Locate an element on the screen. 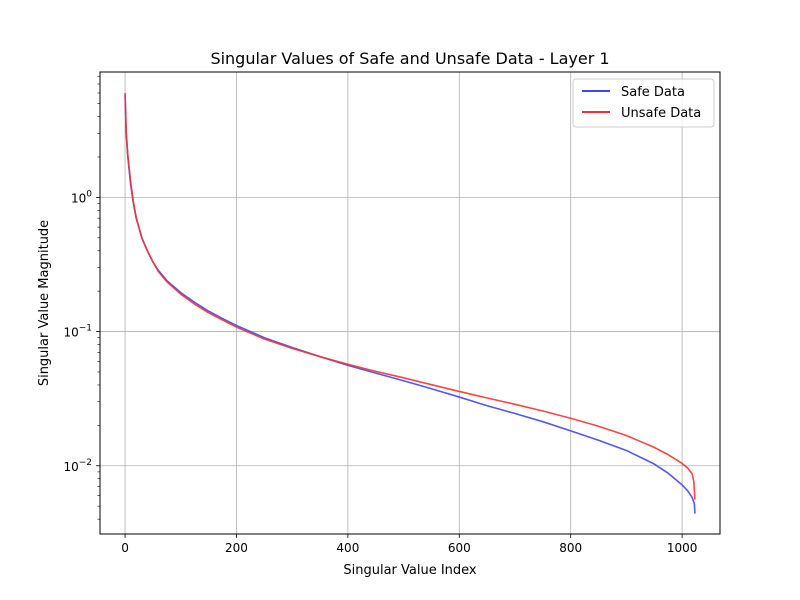 Image resolution: width=800 pixels, height=600 pixels. x-axis-label: Singular Value Index is located at coordinates (410, 570).